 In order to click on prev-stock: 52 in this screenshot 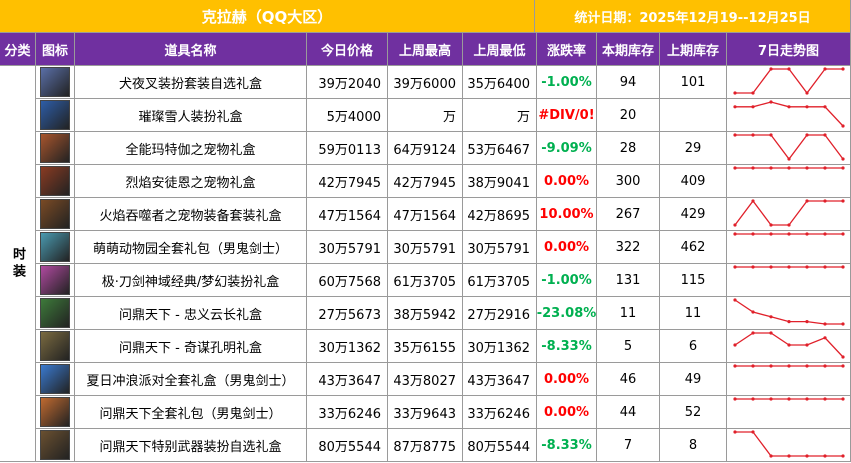, I will do `click(693, 412)`.